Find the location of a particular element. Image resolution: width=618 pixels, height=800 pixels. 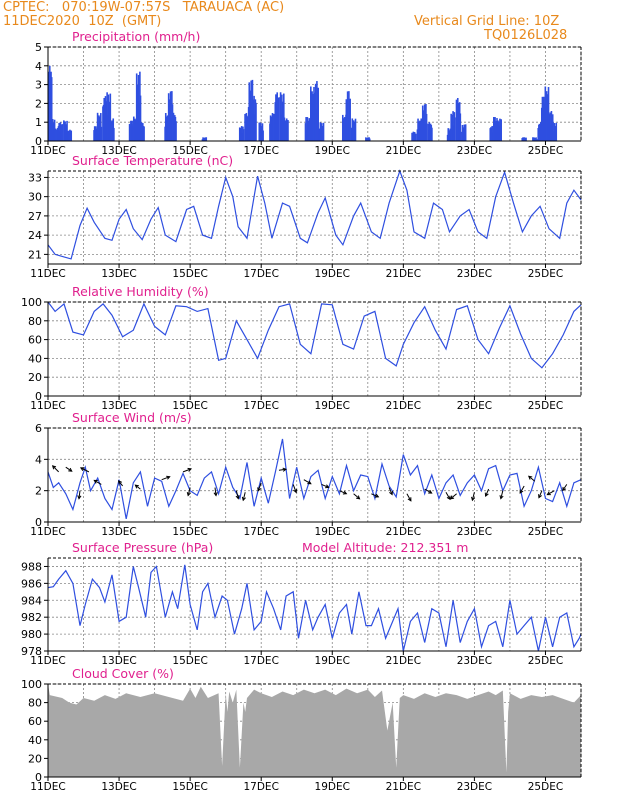

cloud-xtick-label: 15DEC is located at coordinates (189, 787).